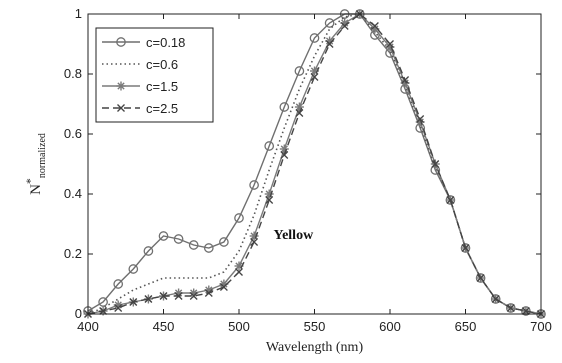  Describe the element at coordinates (36, 189) in the screenshot. I see `y-axis-label-main: N` at that location.